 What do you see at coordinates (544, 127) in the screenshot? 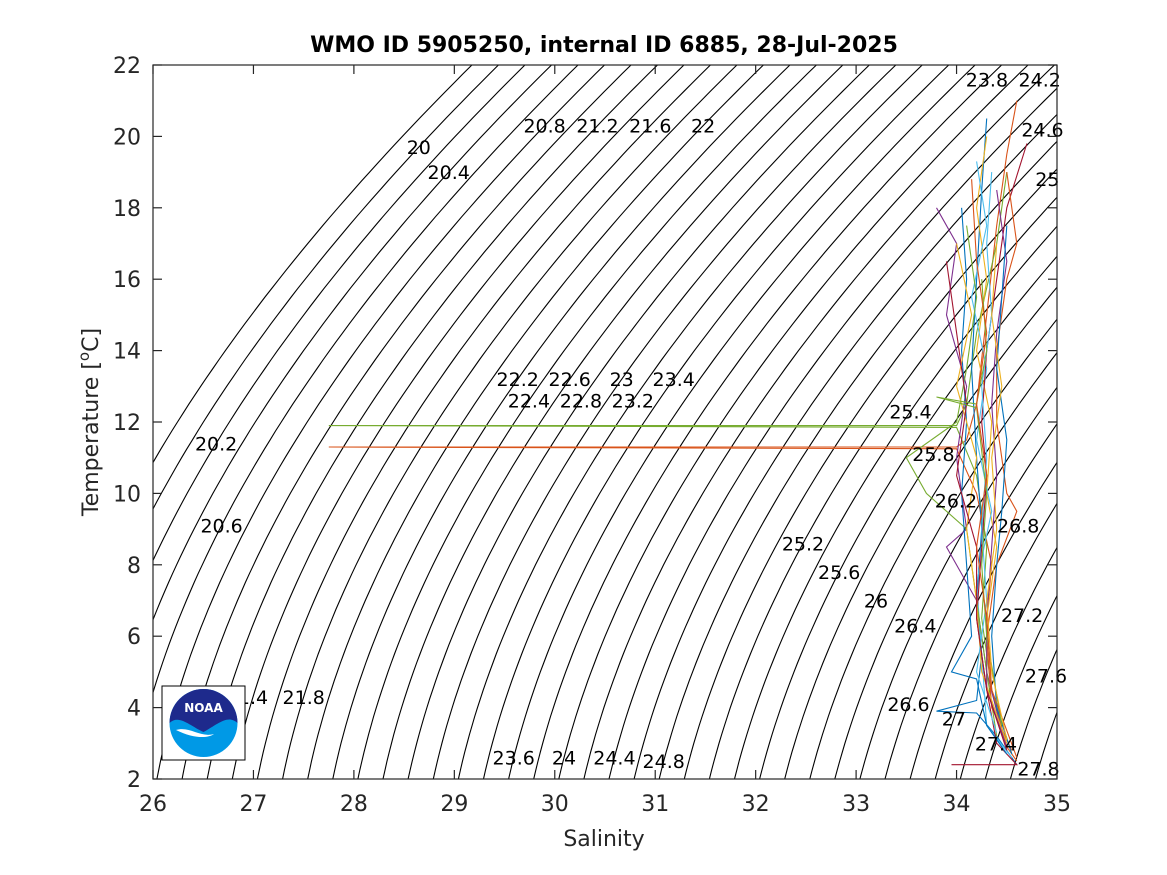
I see `contour-label: 20.8` at bounding box center [544, 127].